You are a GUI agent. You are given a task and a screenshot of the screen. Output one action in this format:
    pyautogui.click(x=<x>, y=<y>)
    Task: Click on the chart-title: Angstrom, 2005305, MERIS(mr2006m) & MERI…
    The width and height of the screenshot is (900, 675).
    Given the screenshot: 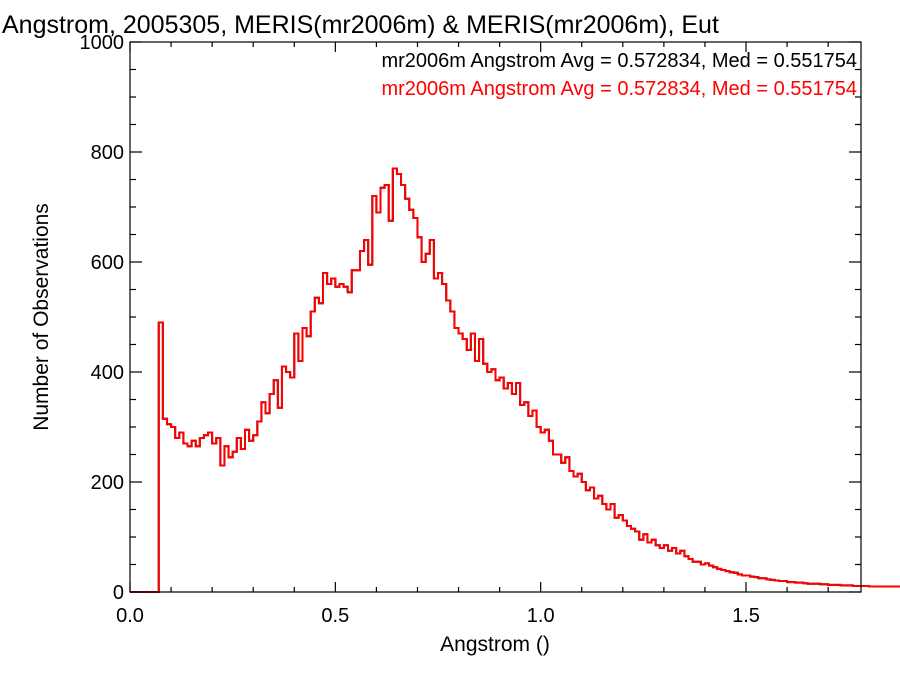 What is the action you would take?
    pyautogui.click(x=360, y=25)
    